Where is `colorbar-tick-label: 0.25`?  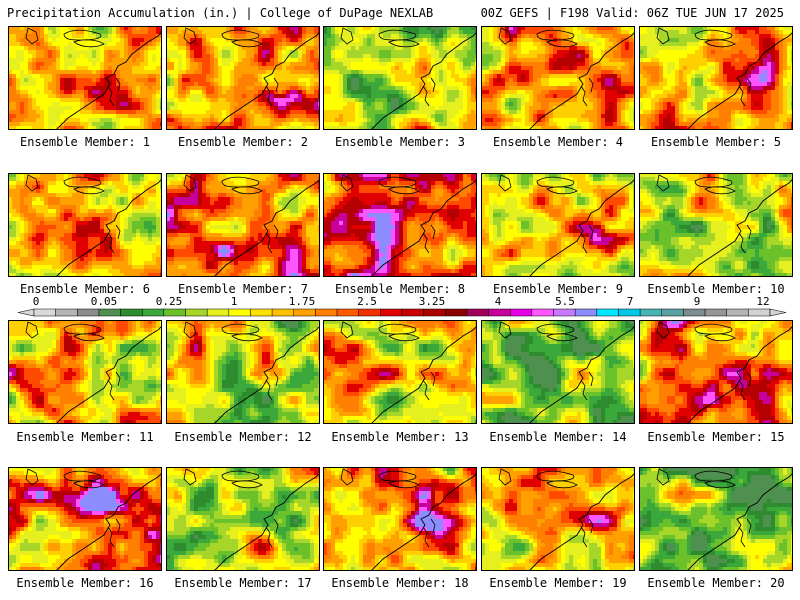 colorbar-tick-label: 0.25 is located at coordinates (169, 302).